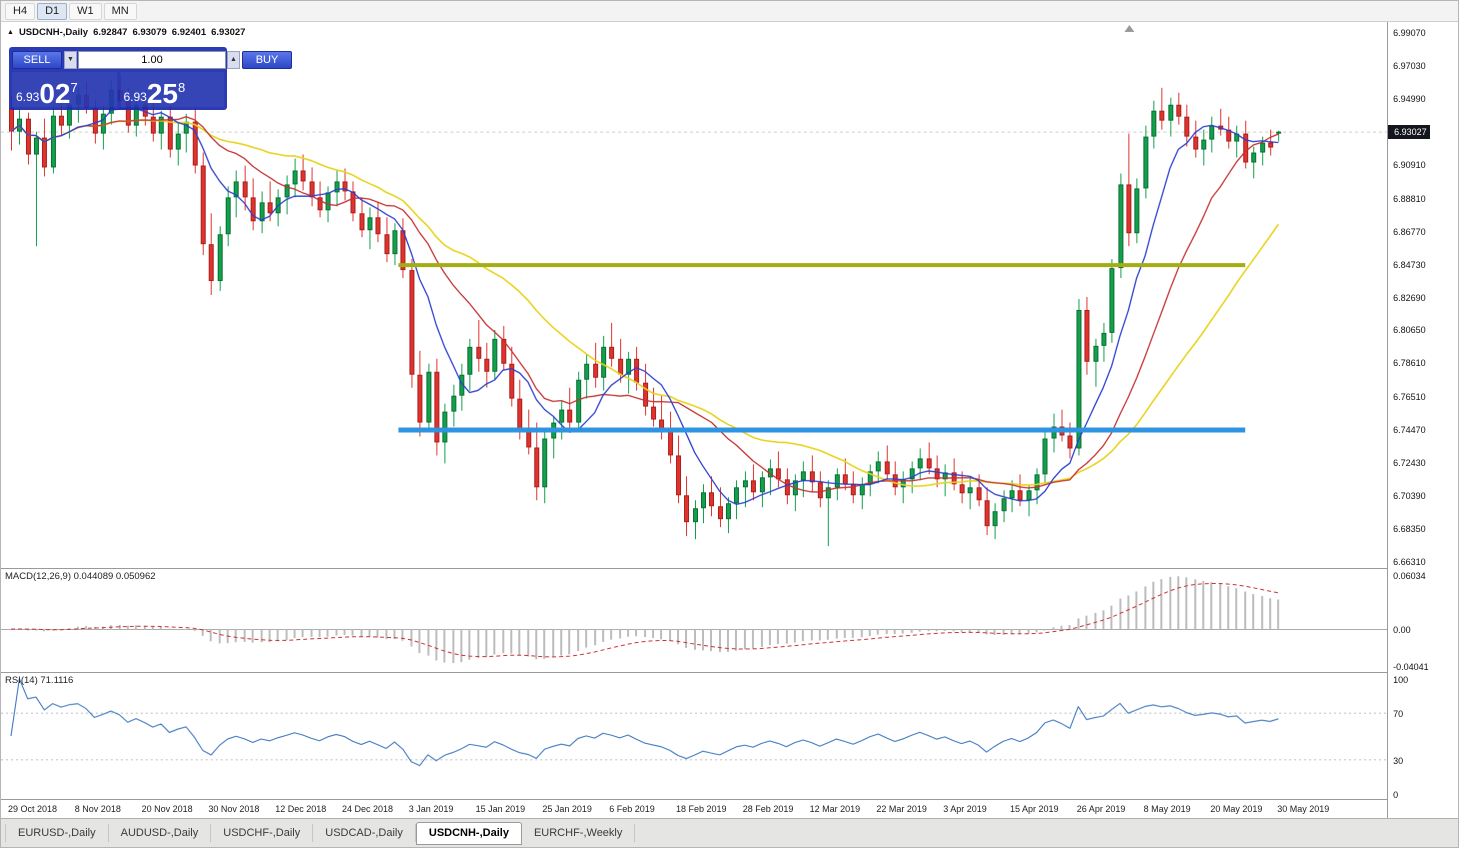 This screenshot has width=1459, height=848. What do you see at coordinates (1167, 809) in the screenshot?
I see `time-axis-label: 8 May 2019` at bounding box center [1167, 809].